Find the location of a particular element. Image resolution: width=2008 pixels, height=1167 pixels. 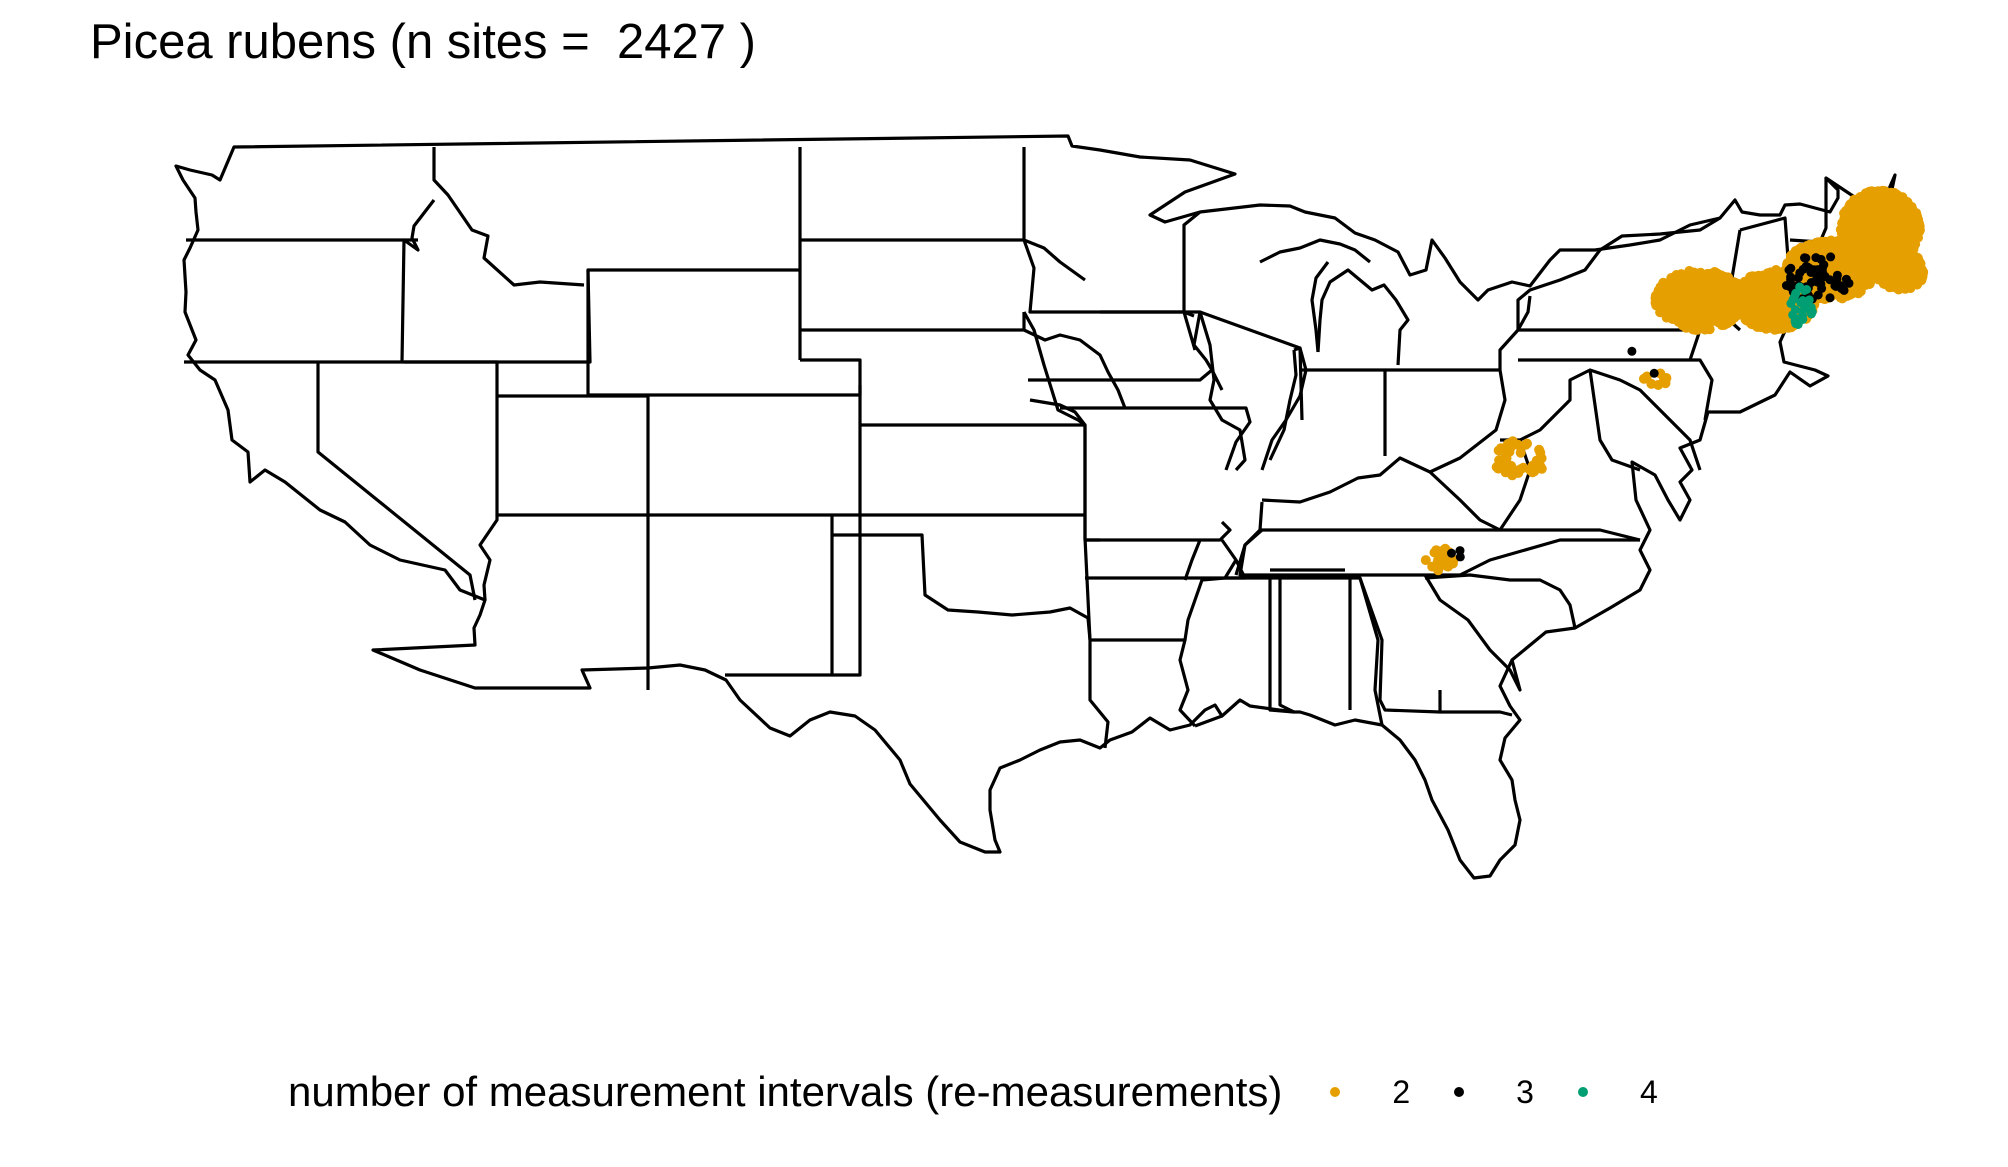

michigan-lower is located at coordinates (1363, 317).